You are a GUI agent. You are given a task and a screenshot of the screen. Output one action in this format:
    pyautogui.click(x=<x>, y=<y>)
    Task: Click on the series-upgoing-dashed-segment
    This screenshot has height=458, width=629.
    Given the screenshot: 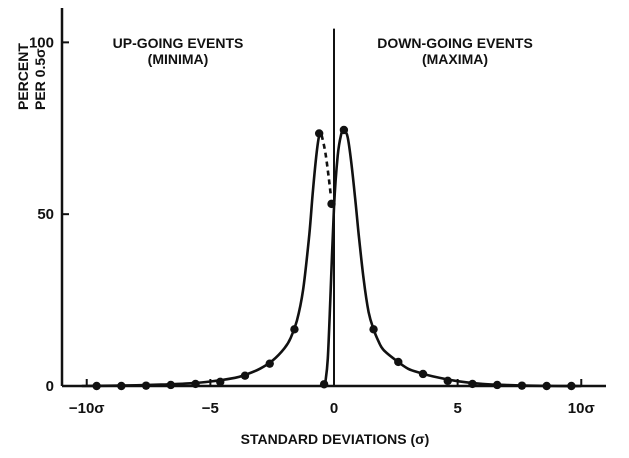 What is the action you would take?
    pyautogui.click(x=326, y=166)
    